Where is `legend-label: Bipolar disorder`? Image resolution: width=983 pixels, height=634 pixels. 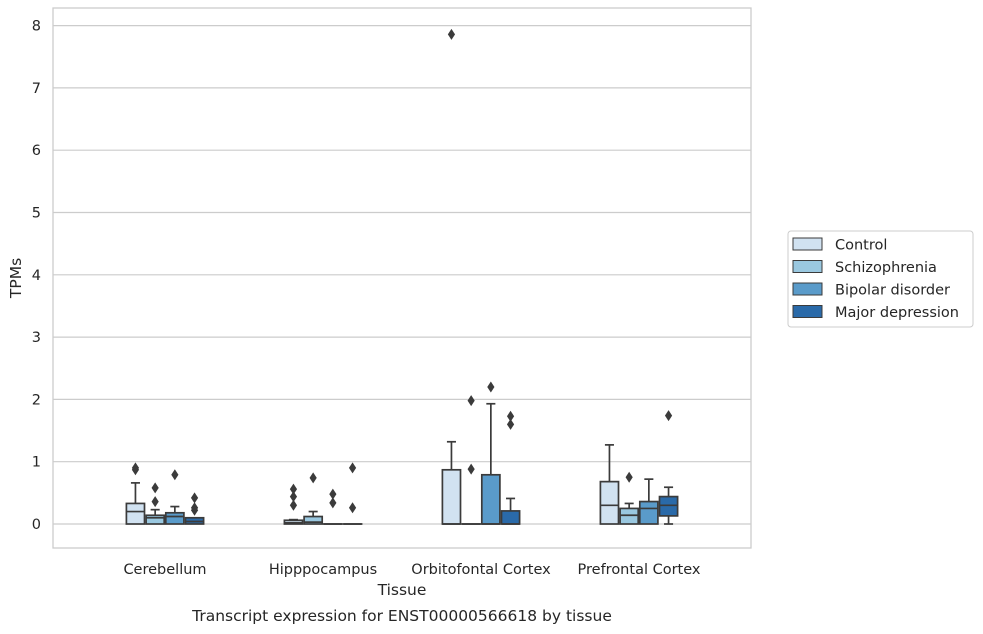
legend-label: Bipolar disorder is located at coordinates (892, 291).